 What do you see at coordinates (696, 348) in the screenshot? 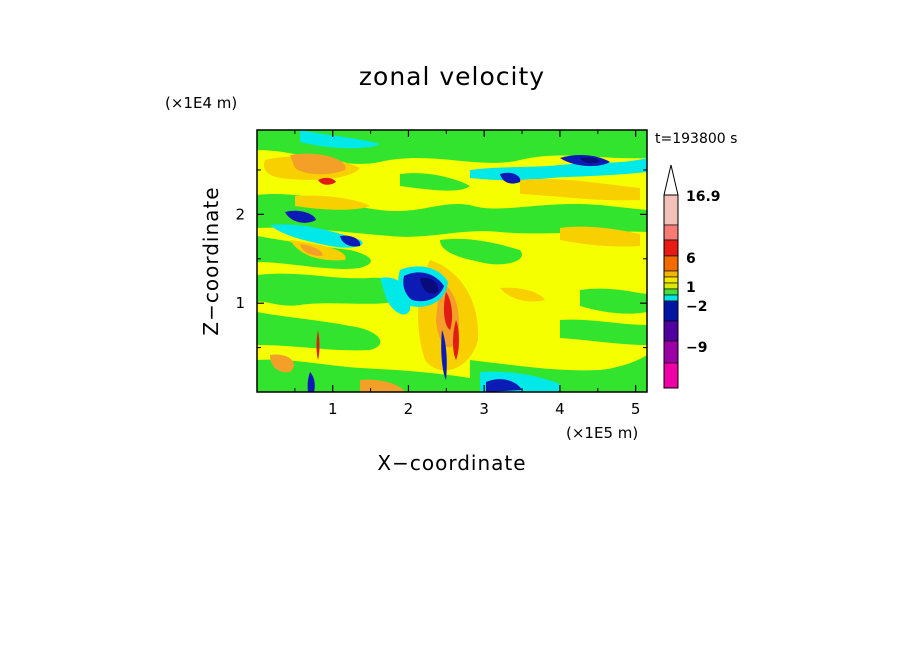
I see `colorbar-tick-label: −9` at bounding box center [696, 348].